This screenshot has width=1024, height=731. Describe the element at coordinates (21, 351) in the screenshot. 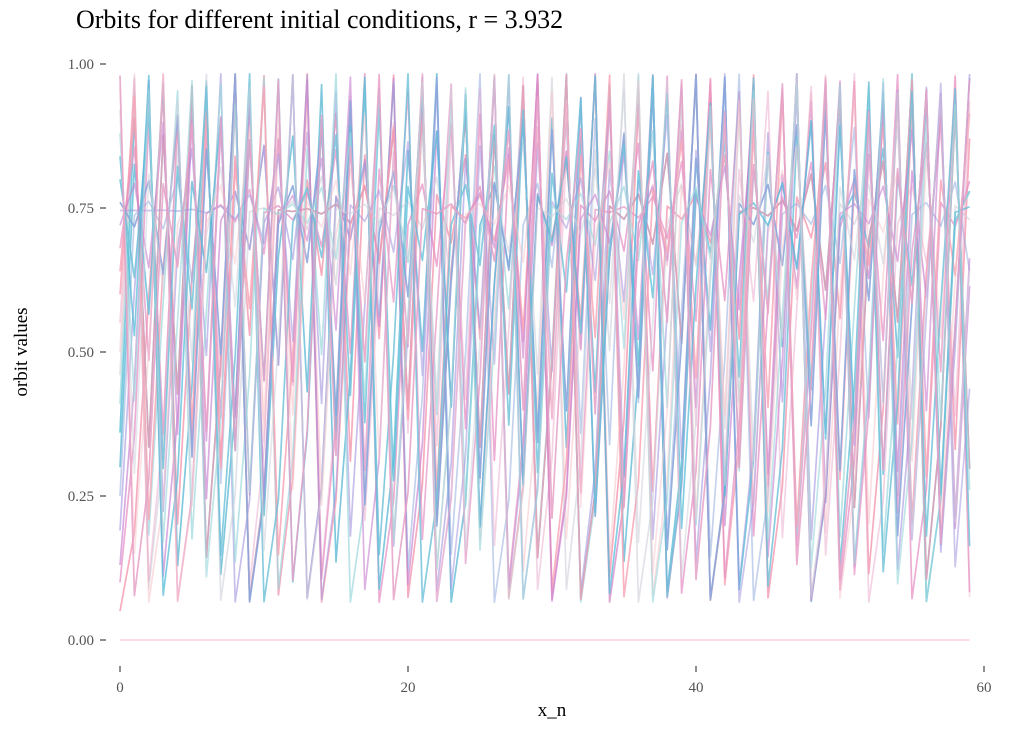

I see `y-axis-label: orbit values` at that location.